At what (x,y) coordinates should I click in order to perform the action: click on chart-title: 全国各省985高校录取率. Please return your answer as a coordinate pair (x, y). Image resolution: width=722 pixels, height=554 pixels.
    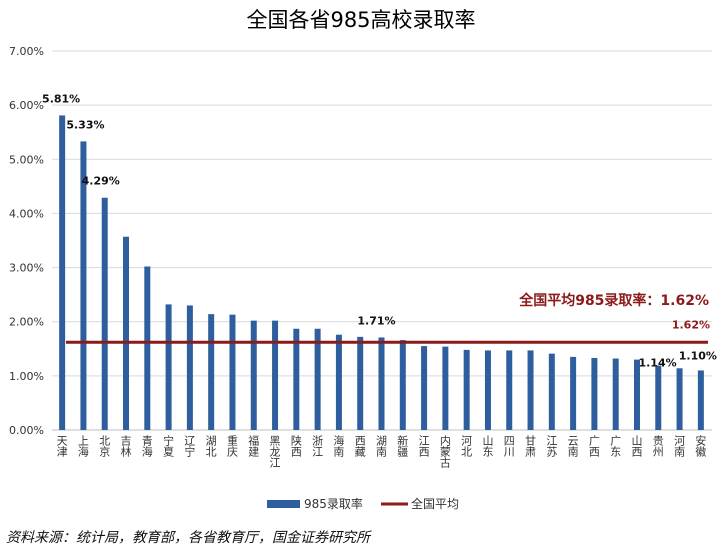
    Looking at the image, I should click on (360, 20).